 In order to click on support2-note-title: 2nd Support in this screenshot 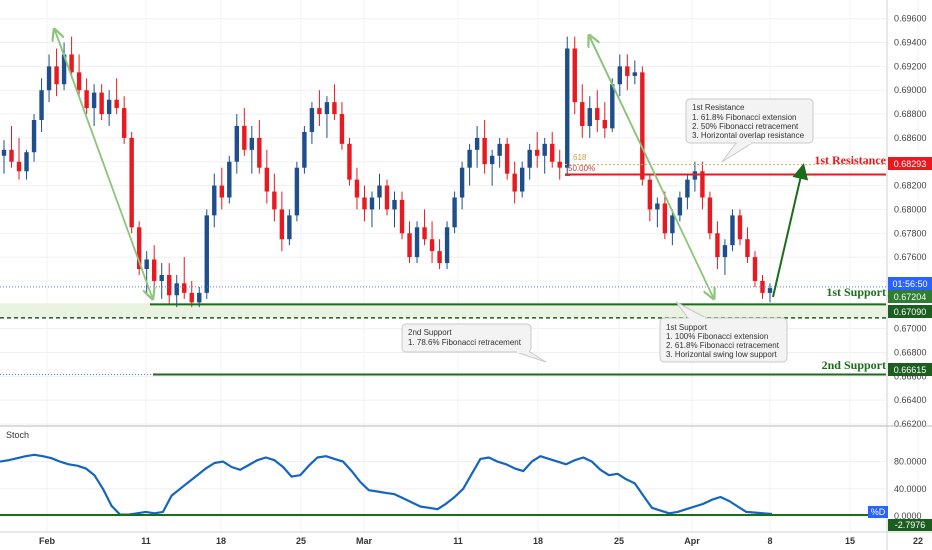, I will do `click(430, 332)`.